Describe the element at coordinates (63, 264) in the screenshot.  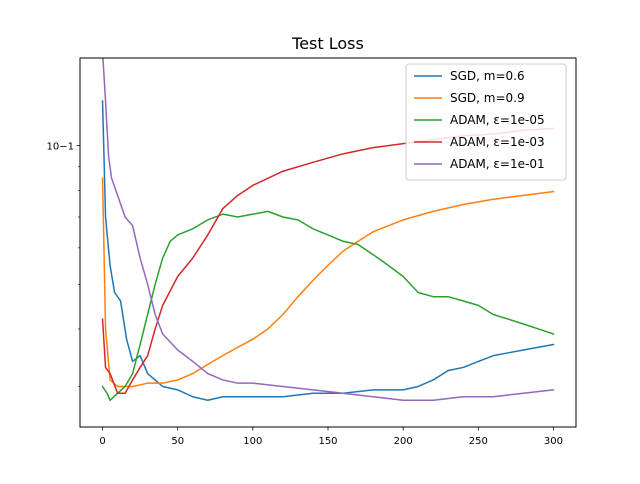
I see `y-axis: 10−1` at that location.